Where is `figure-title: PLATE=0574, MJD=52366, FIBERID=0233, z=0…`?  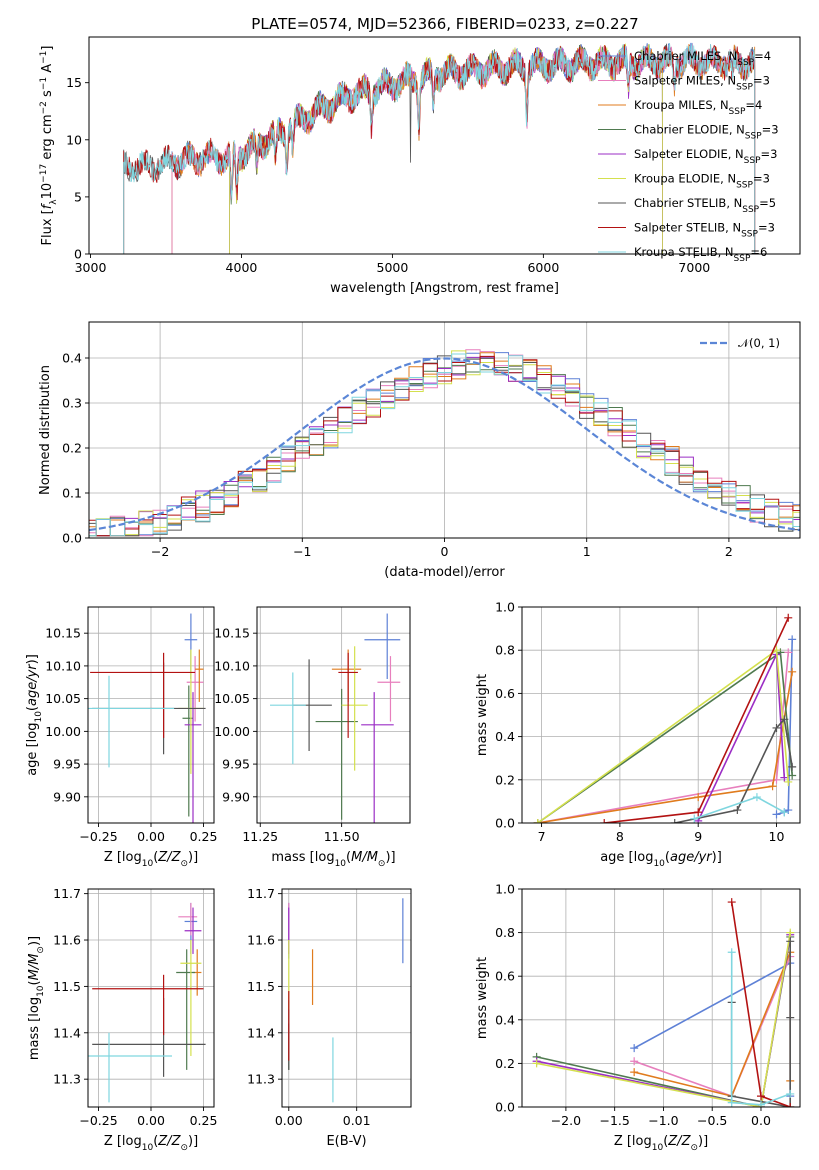 figure-title: PLATE=0574, MJD=52366, FIBERID=0233, z=0… is located at coordinates (444, 24).